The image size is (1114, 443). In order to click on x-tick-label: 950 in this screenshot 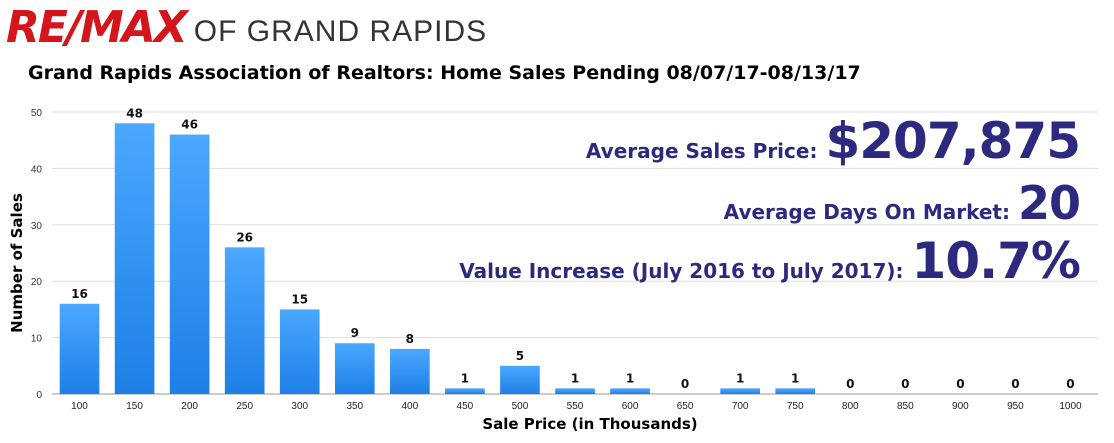, I will do `click(1015, 406)`.